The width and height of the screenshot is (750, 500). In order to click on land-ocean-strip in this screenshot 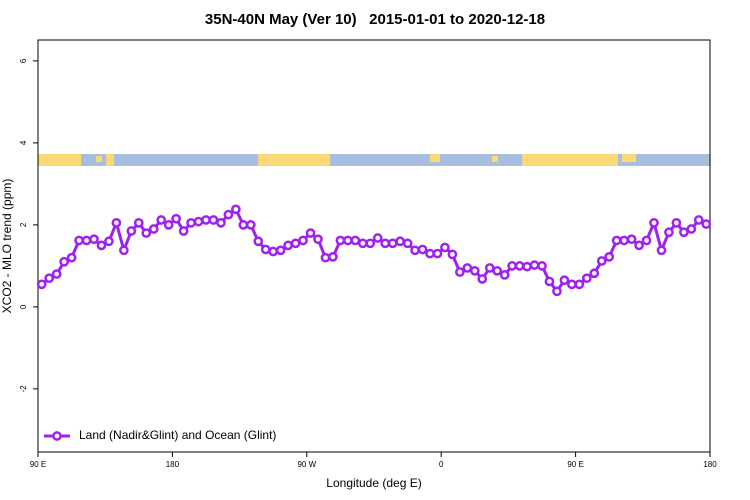, I will do `click(374, 160)`.